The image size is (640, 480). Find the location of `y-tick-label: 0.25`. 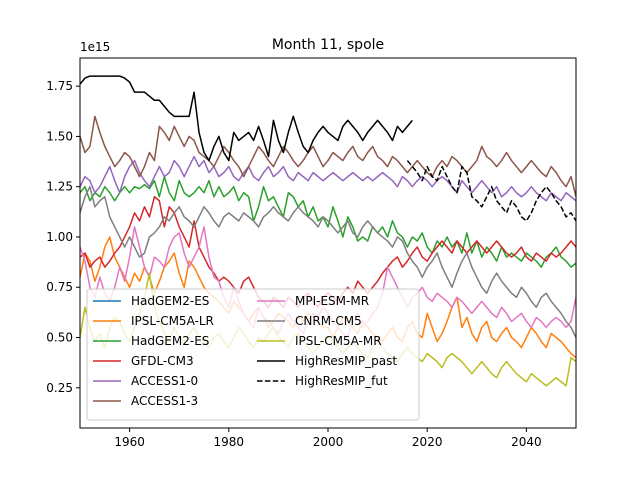

y-tick-label: 0.25 is located at coordinates (59, 388).